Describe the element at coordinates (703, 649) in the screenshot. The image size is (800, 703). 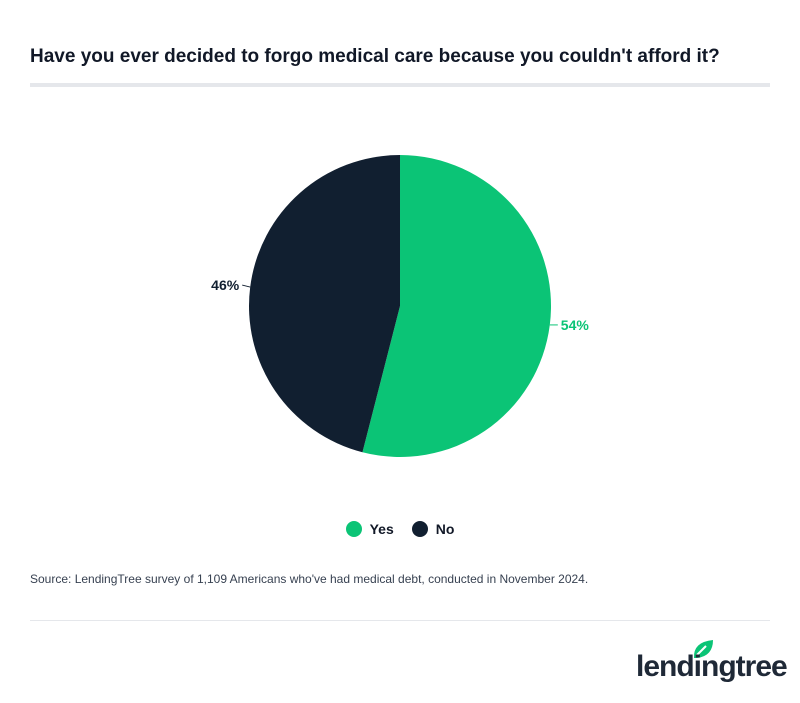
I see `leaf-icon` at that location.